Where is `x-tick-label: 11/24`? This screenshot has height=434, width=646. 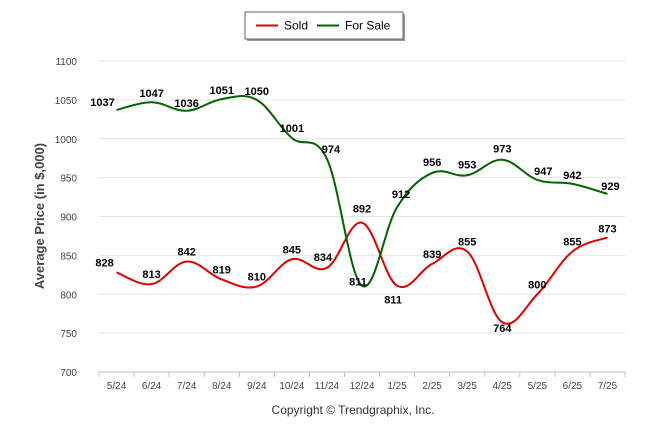
x-tick-label: 11/24 is located at coordinates (327, 386).